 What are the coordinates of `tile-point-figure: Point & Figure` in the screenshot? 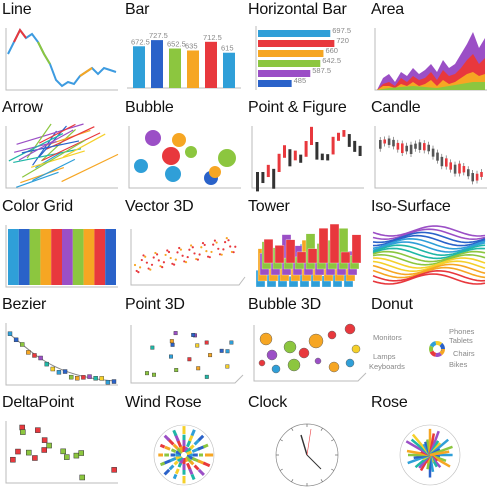 It's located at (307, 147).